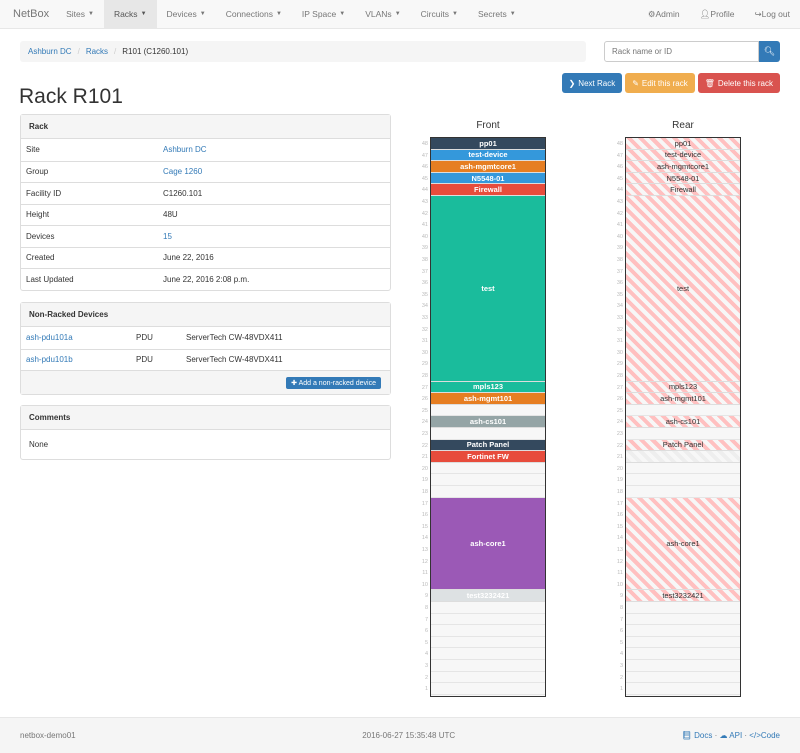  What do you see at coordinates (619, 492) in the screenshot?
I see `unit-number: 18` at bounding box center [619, 492].